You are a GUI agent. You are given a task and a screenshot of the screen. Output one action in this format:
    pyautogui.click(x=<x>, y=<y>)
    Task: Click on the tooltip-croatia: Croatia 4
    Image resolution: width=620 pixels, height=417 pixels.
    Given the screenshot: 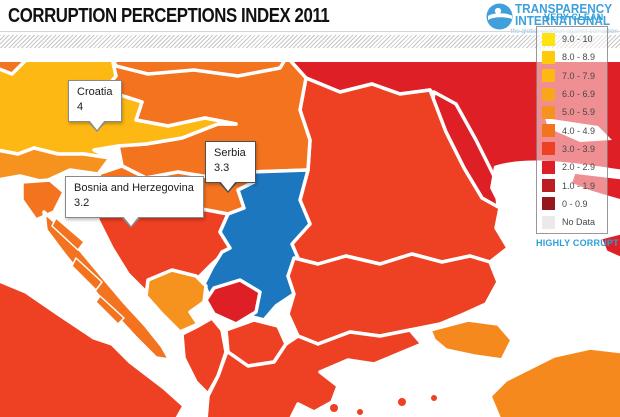 What is the action you would take?
    pyautogui.click(x=95, y=106)
    